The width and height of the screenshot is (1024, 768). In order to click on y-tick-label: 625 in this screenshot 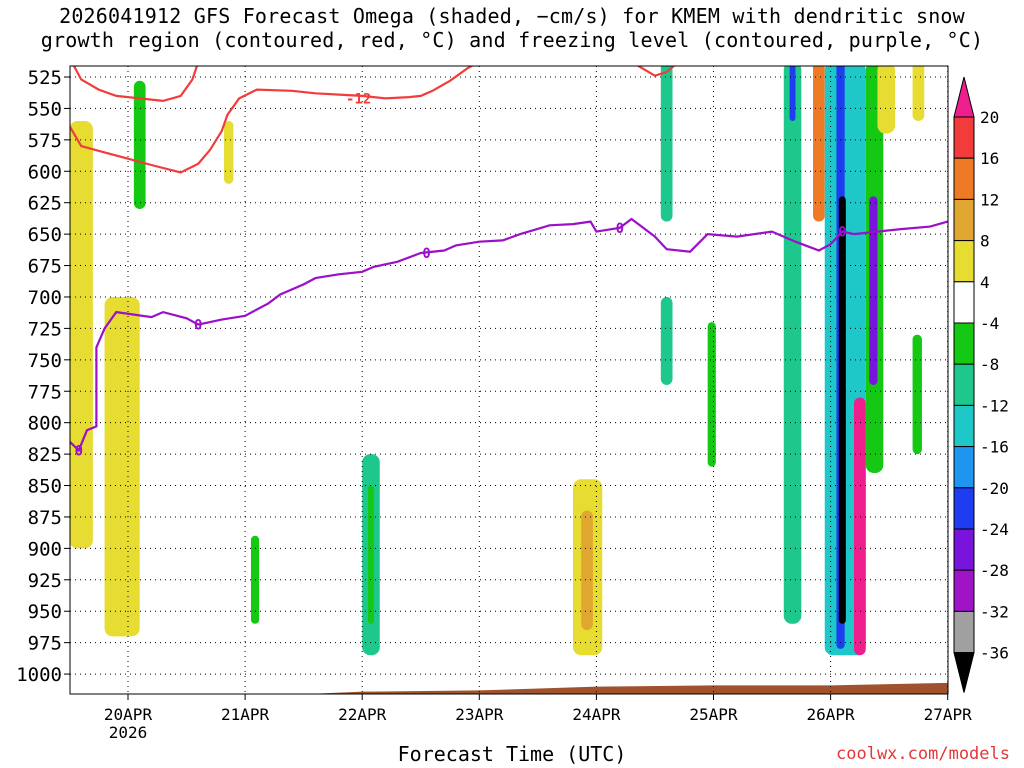, I will do `click(45, 204)`.